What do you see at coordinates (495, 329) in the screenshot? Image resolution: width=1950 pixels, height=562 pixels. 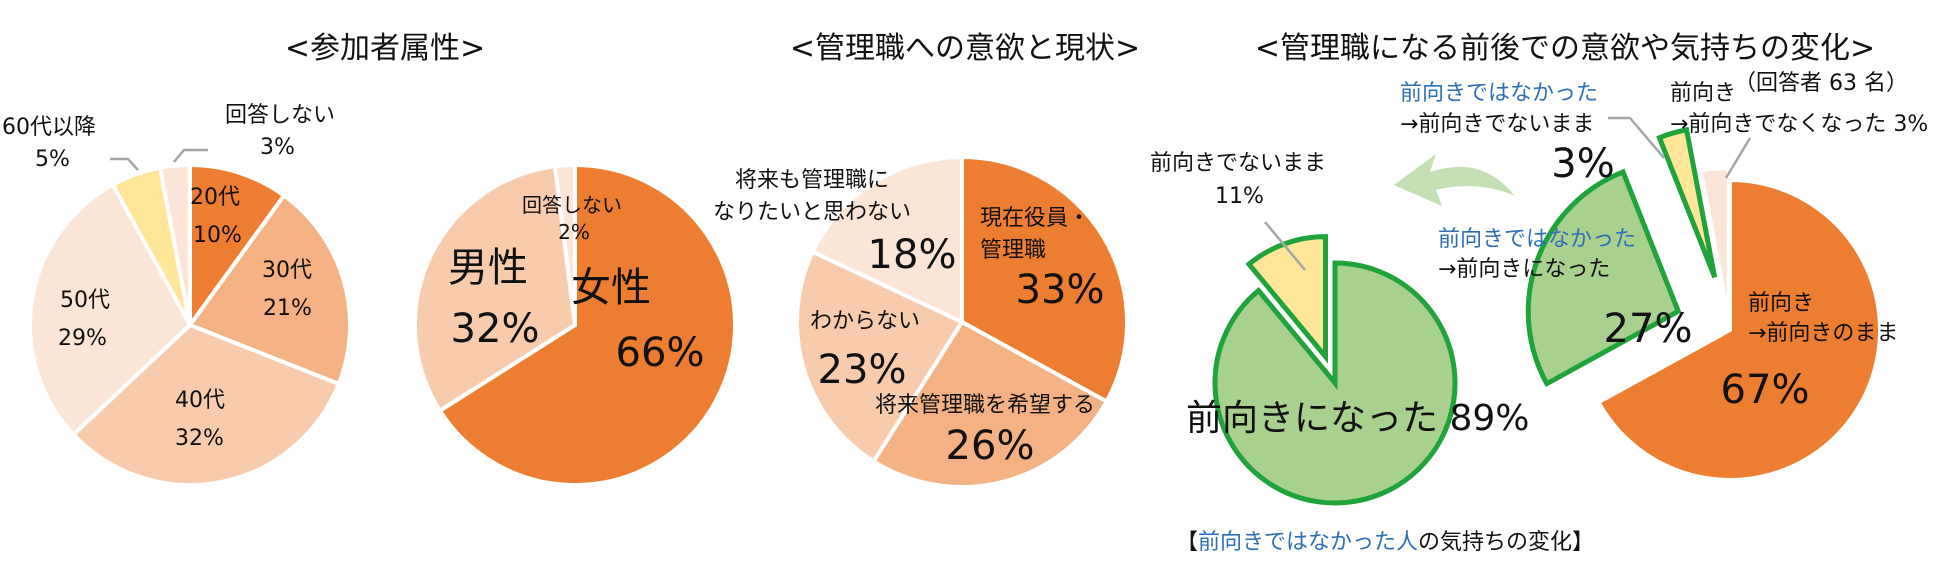 I see `label-male-pct: 32%` at bounding box center [495, 329].